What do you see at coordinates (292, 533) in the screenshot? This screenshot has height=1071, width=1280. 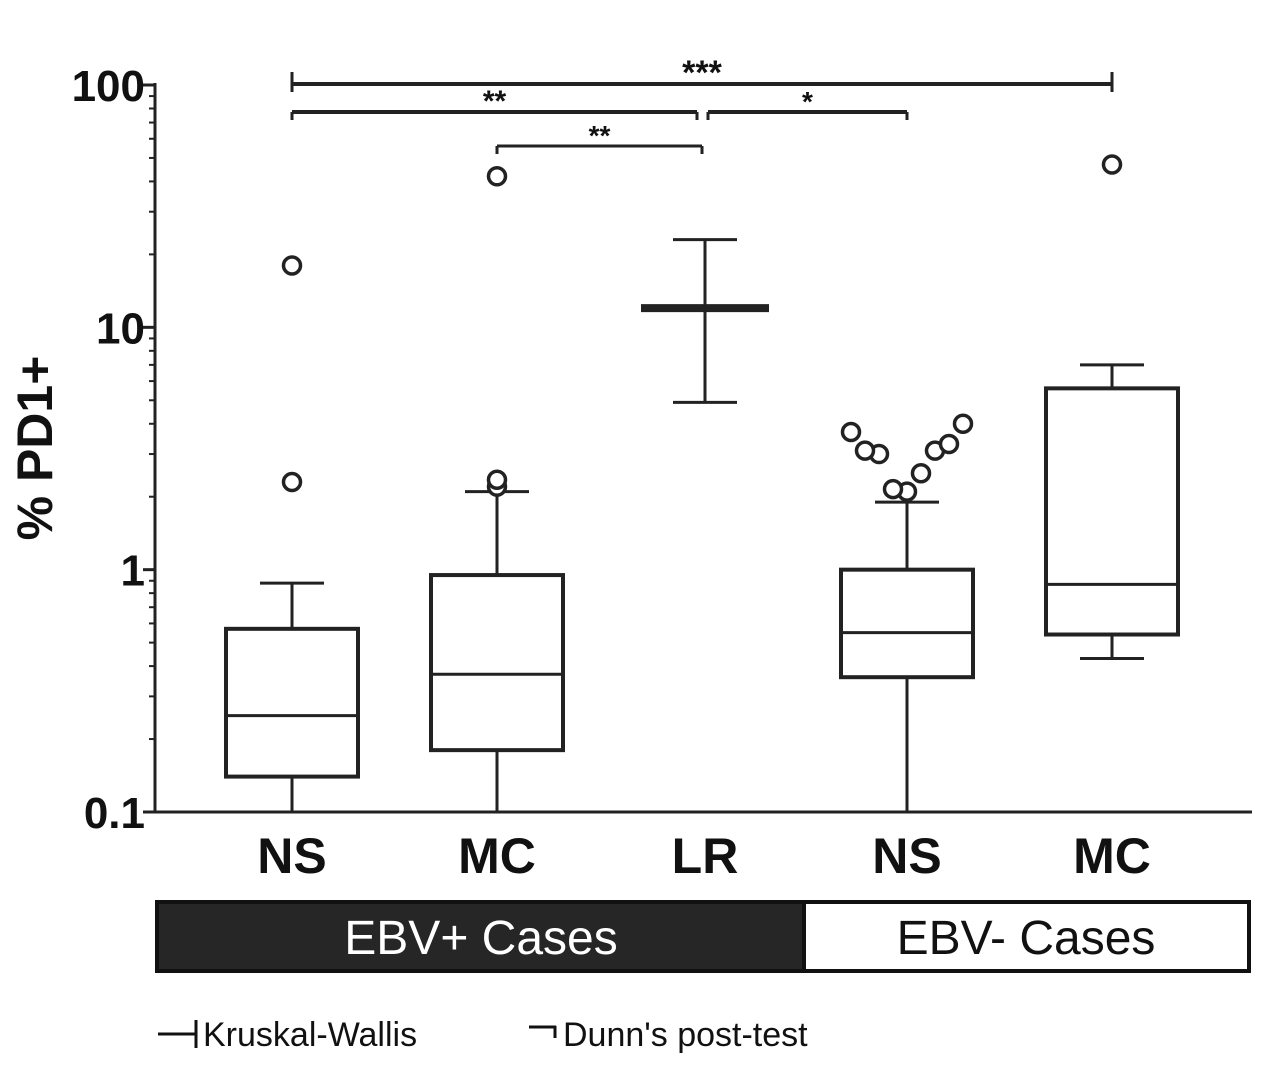 I see `box-ns-ebv-pos` at bounding box center [292, 533].